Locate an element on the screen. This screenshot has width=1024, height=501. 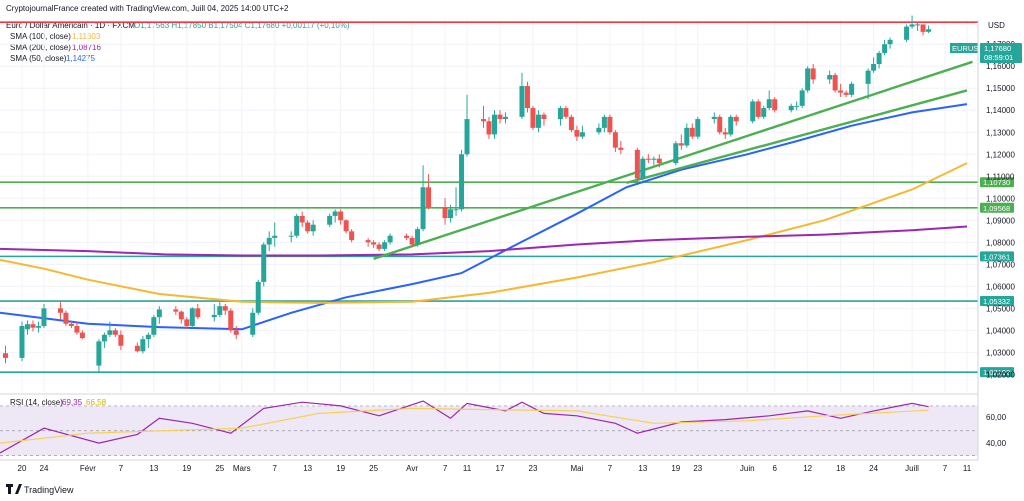
price-tick-label: 1,04000 is located at coordinates (1000, 330).